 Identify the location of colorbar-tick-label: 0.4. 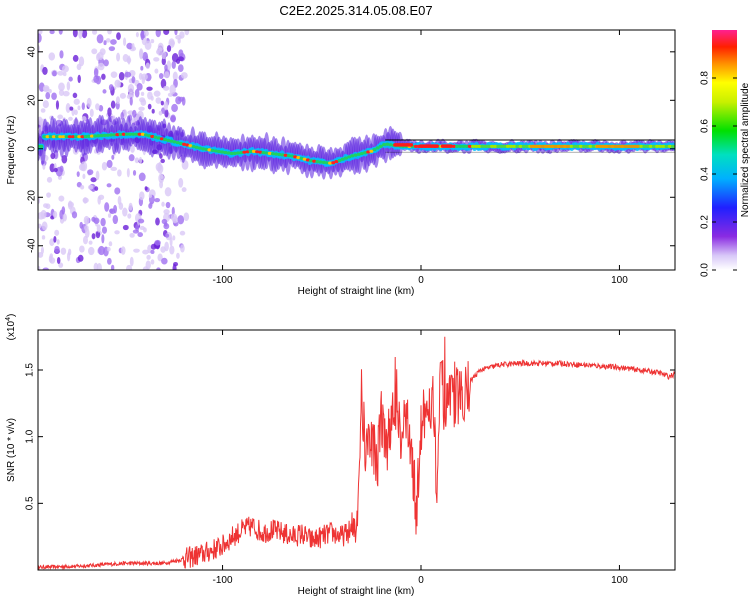
(705, 174).